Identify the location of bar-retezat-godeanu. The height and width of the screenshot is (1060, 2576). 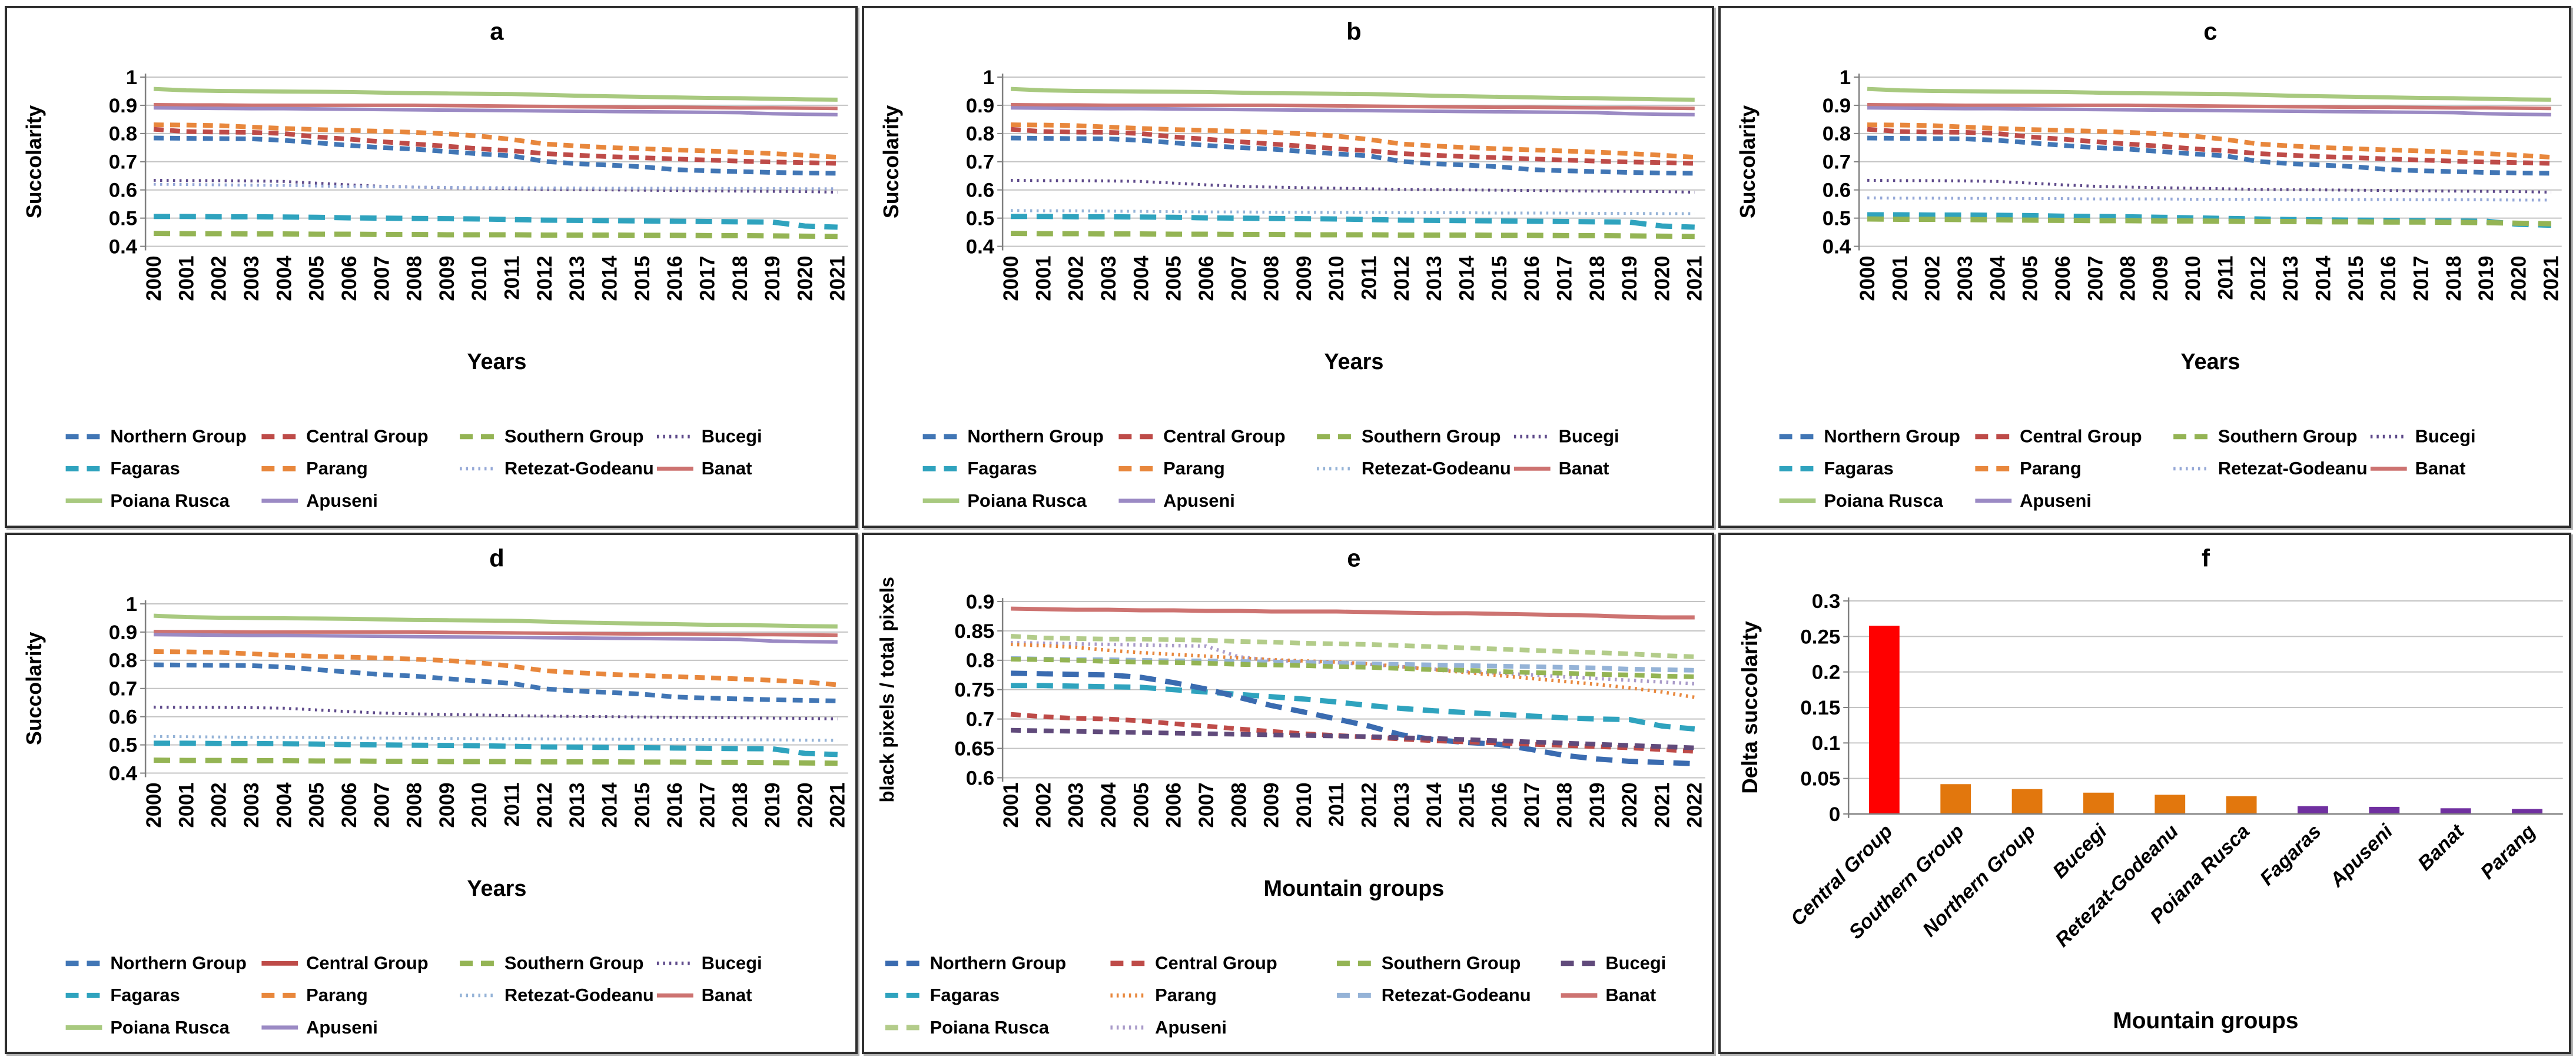
(2170, 804).